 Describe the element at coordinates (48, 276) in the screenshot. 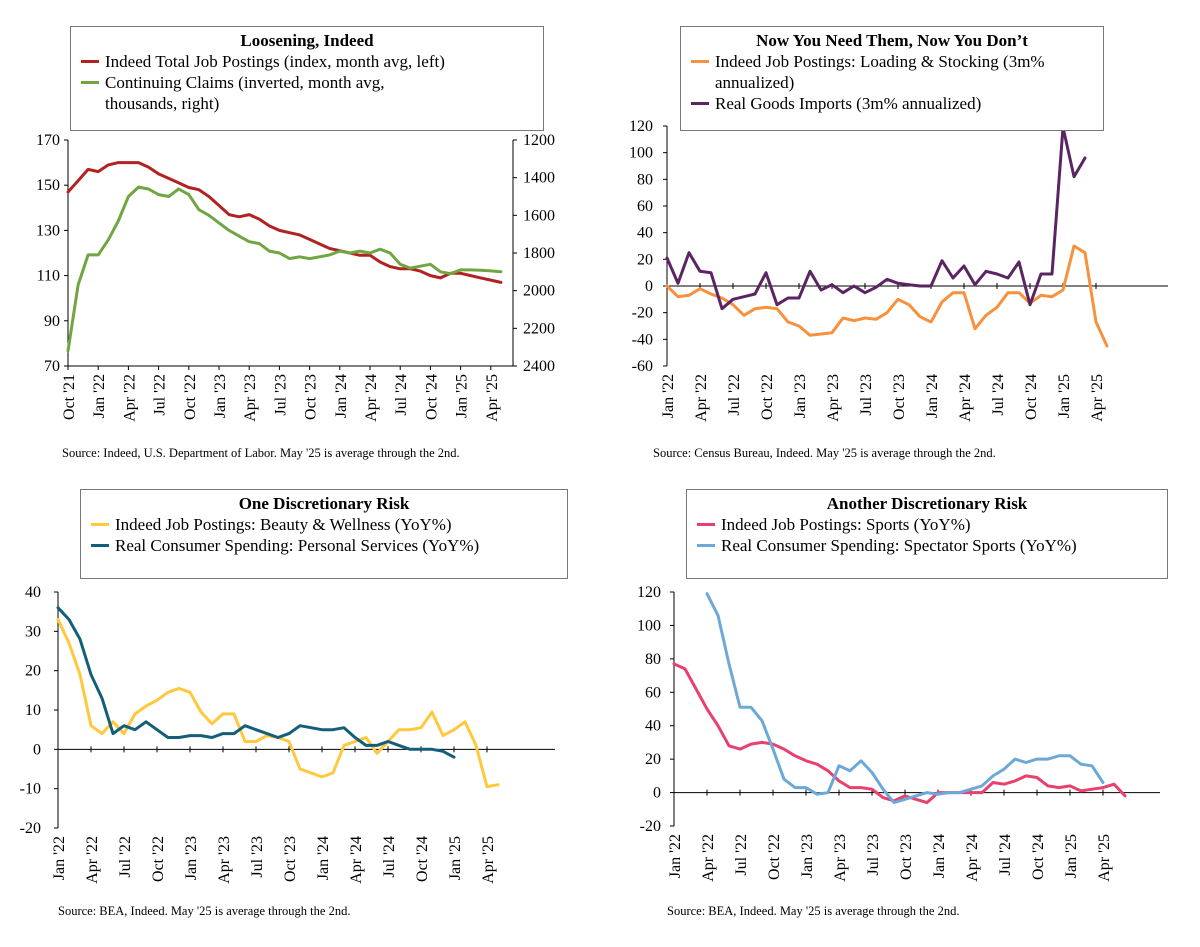

I see `y-tick-label: 110` at that location.